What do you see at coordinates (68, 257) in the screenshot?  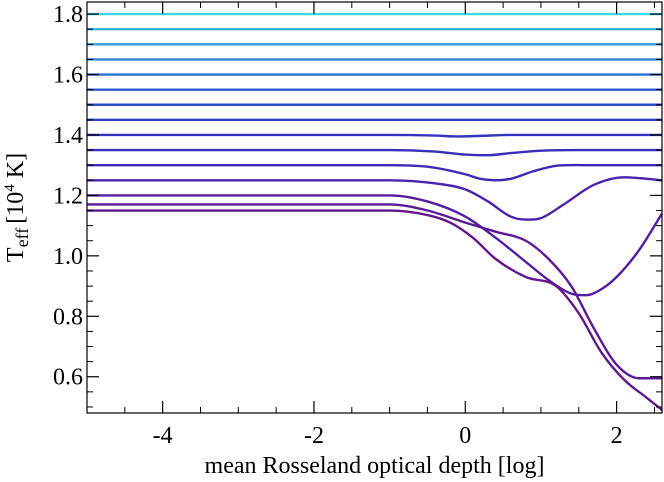 I see `y-tick-label: 1.0` at bounding box center [68, 257].